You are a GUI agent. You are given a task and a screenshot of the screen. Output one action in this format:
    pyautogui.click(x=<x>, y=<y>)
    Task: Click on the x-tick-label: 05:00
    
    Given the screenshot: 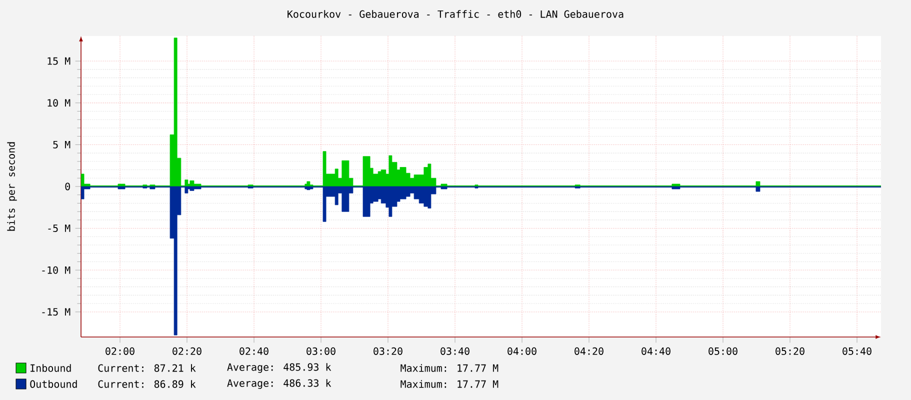 What is the action you would take?
    pyautogui.click(x=723, y=351)
    